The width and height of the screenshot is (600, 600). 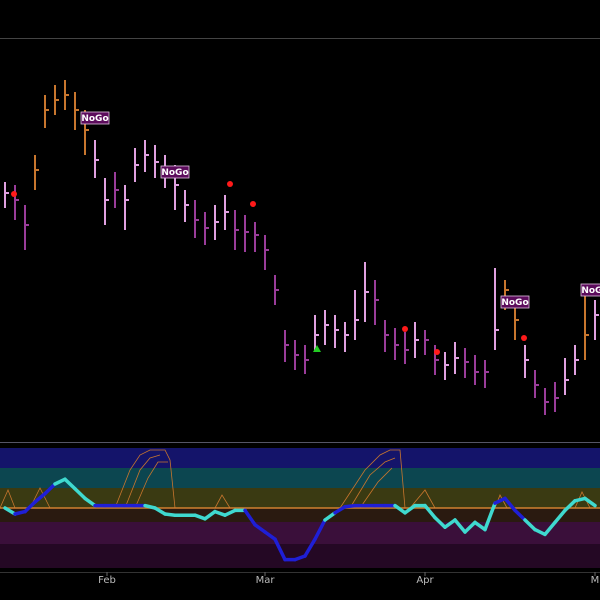 I want to click on green-triangle, so click(x=317, y=348).